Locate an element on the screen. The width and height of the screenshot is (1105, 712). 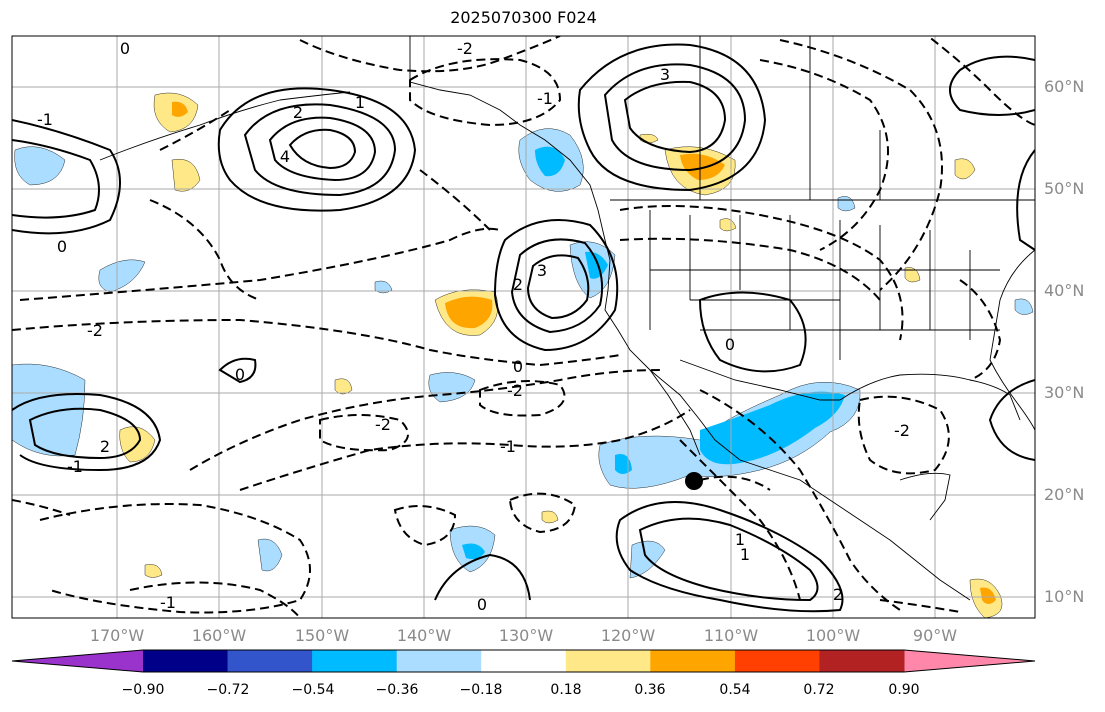
shade-blue-tiny is located at coordinates (647, 559).